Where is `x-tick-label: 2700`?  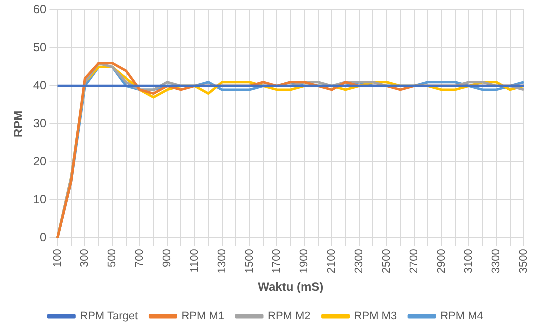 x-tick-label: 2700 is located at coordinates (414, 261).